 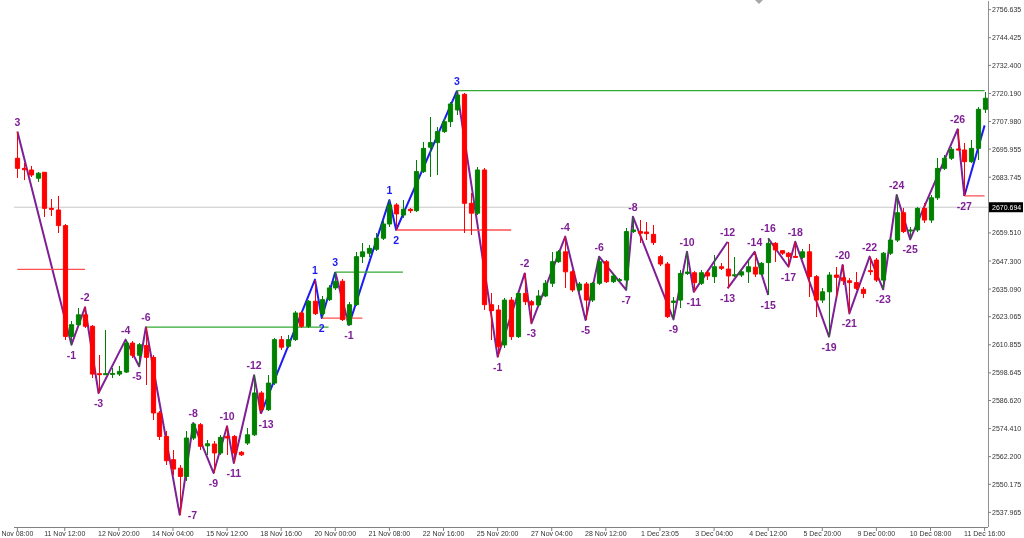 I want to click on annotation: -9, so click(x=673, y=329).